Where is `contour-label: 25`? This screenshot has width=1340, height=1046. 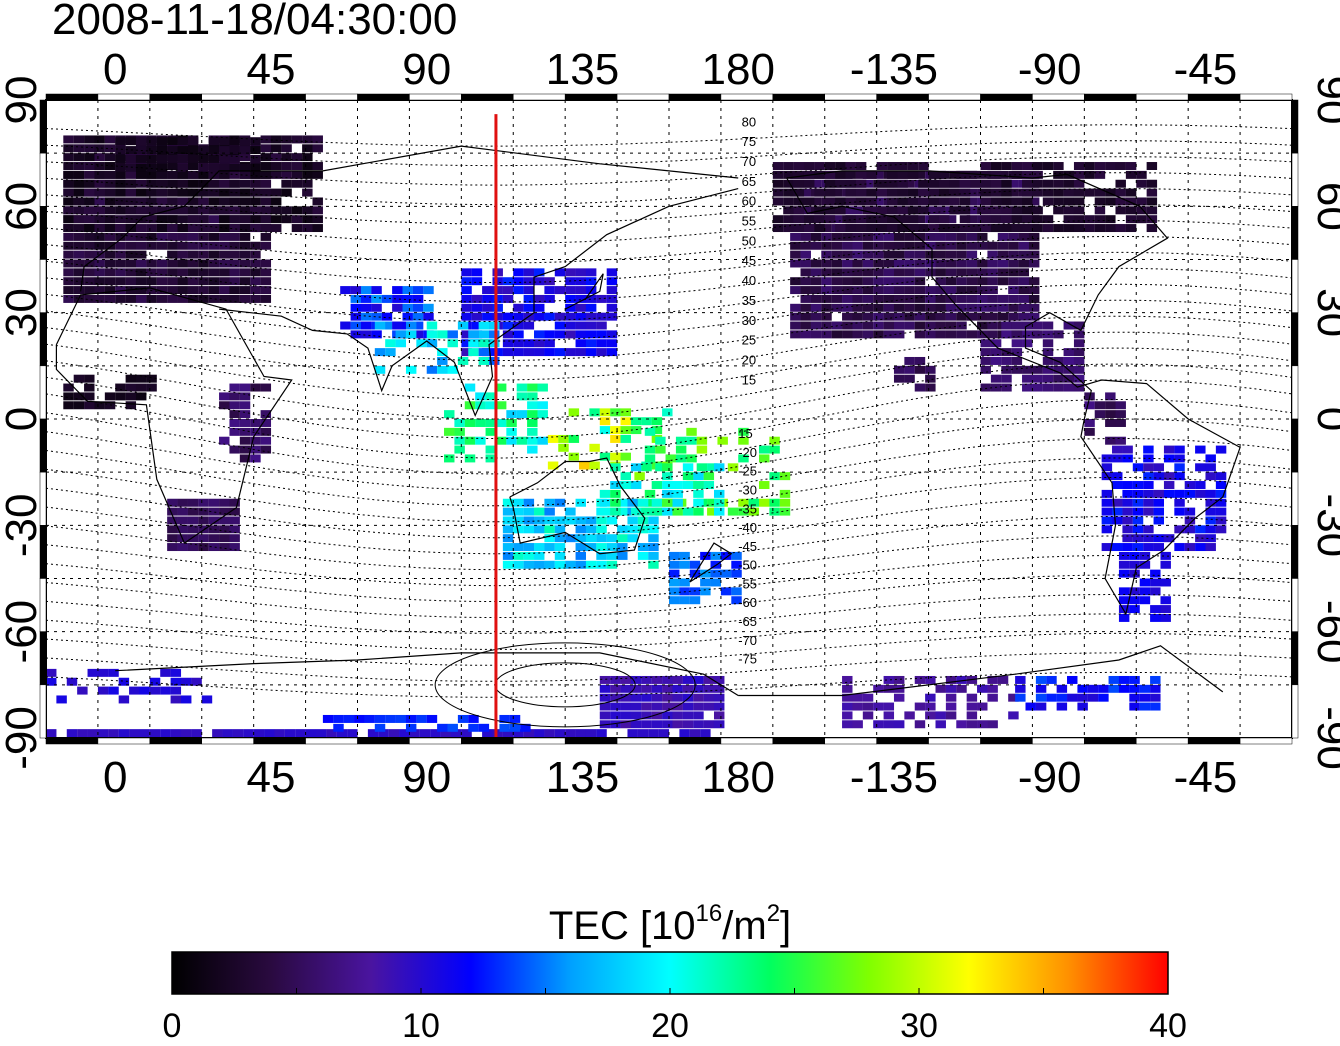
contour-label: 25 is located at coordinates (749, 340).